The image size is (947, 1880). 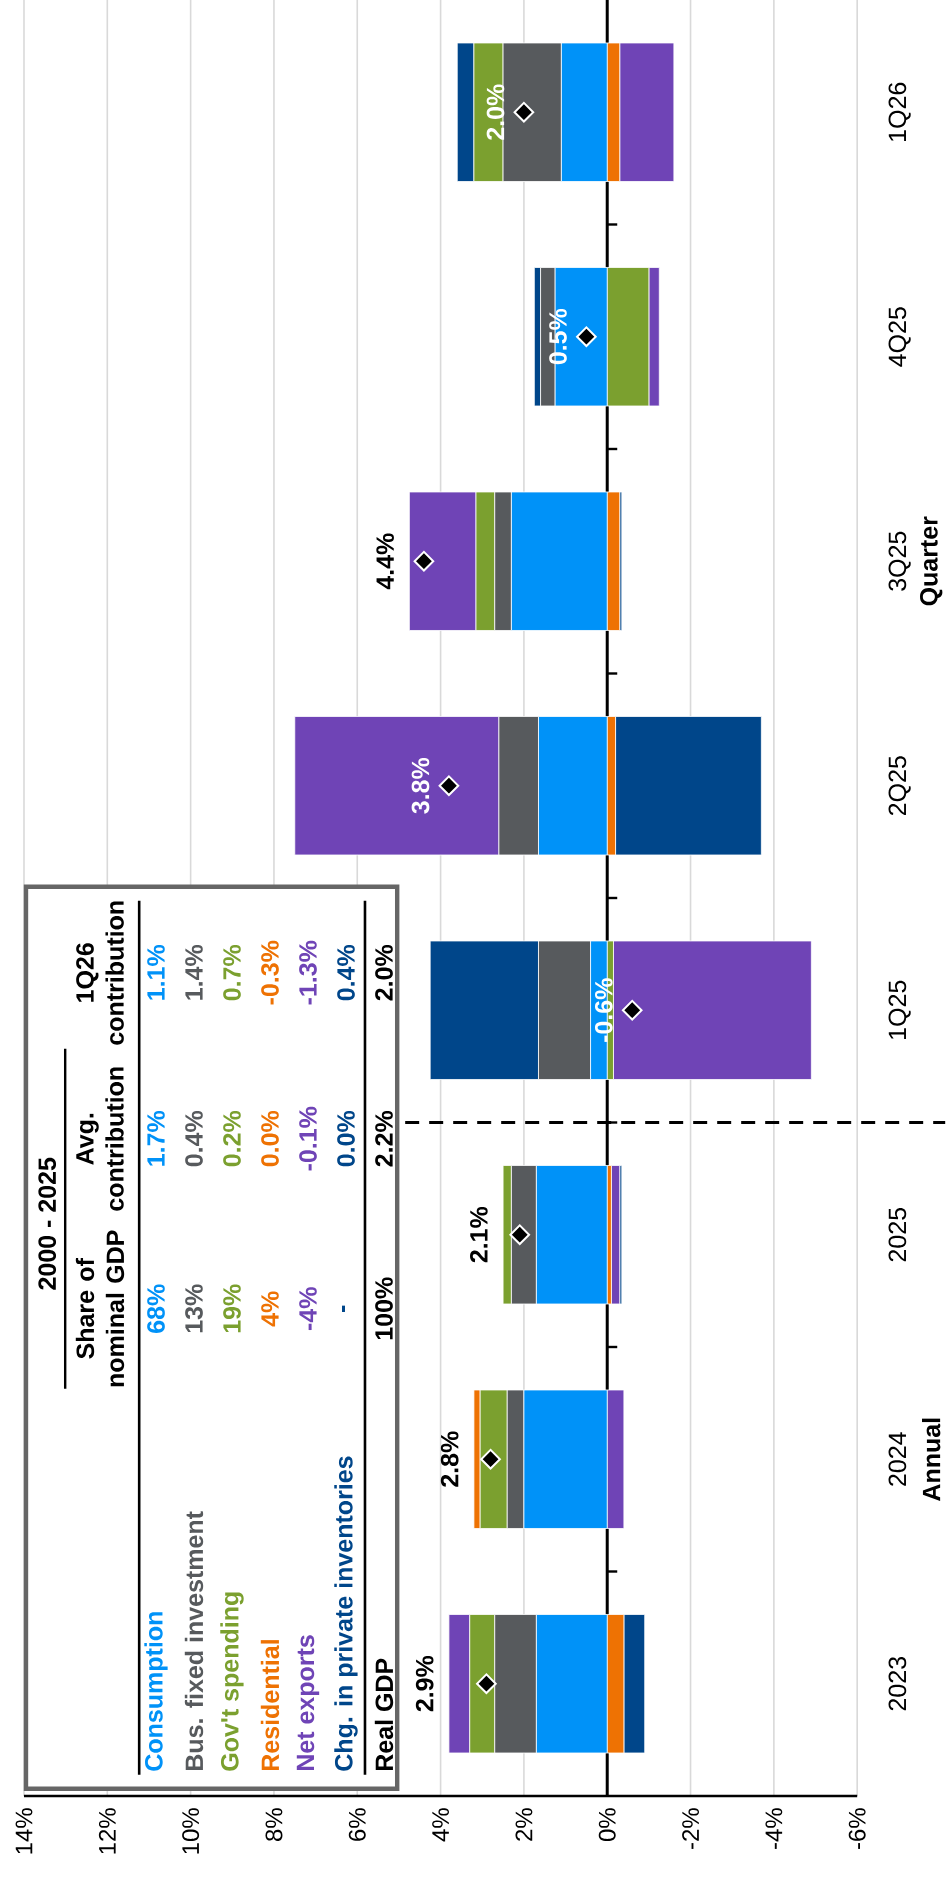 I want to click on y-tick-label: 2Q25, so click(x=899, y=786).